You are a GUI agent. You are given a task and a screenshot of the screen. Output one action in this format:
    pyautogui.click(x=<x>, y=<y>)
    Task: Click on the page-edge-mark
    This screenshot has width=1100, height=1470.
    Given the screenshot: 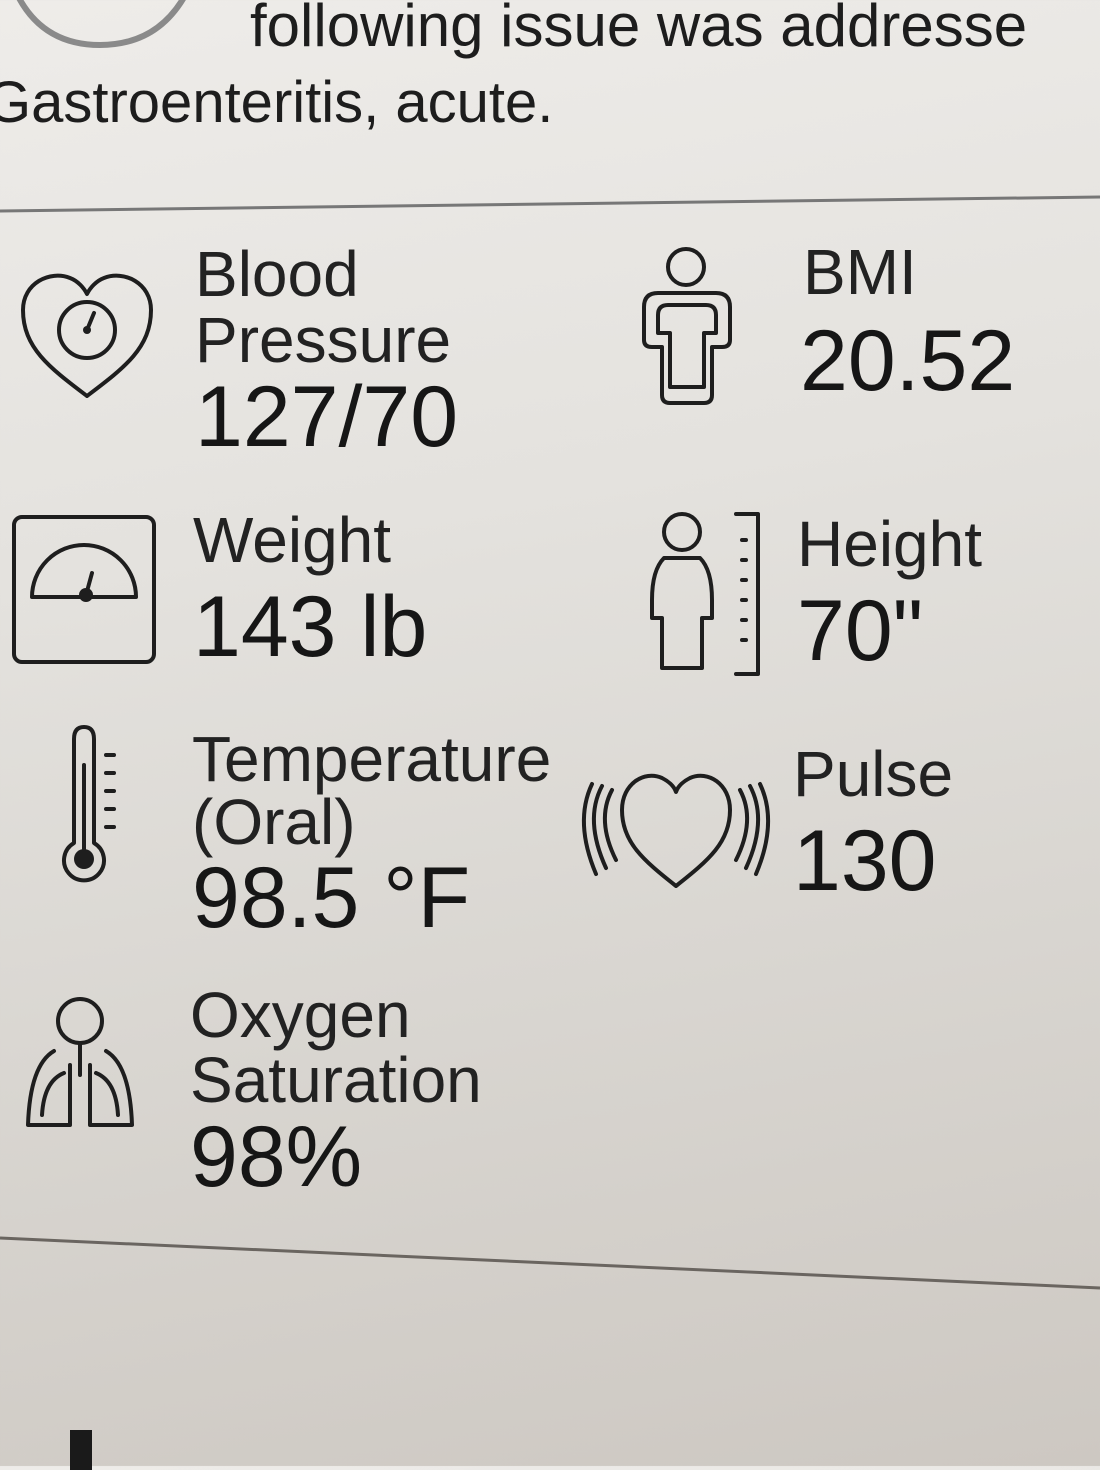 What is the action you would take?
    pyautogui.click(x=81, y=1450)
    